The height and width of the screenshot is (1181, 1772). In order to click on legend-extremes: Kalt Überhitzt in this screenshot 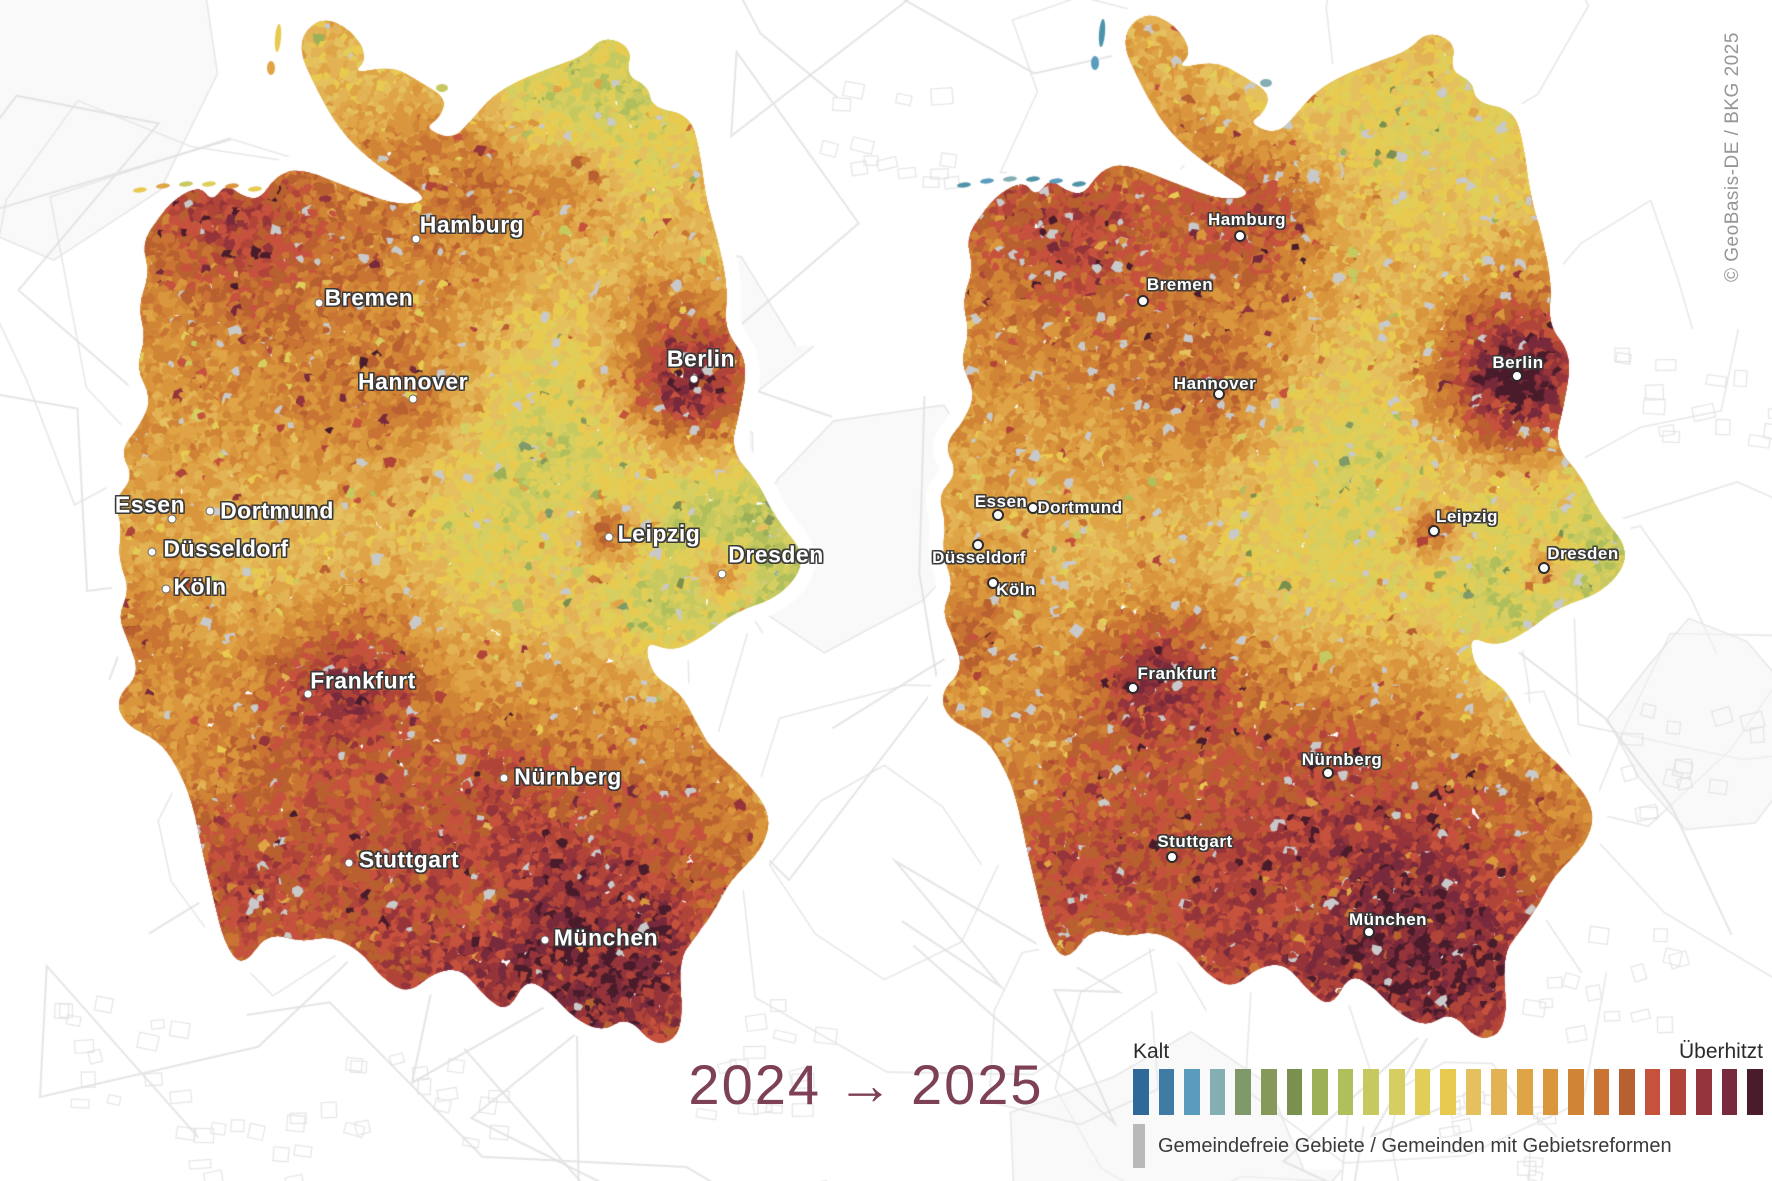, I will do `click(1448, 1052)`.